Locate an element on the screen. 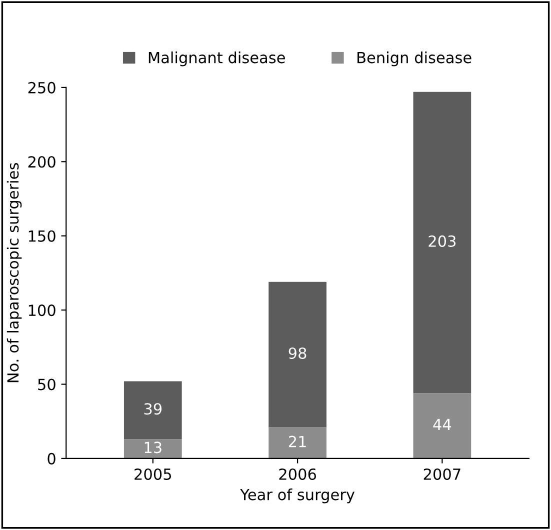 Image resolution: width=551 pixels, height=530 pixels. data-label: 98 is located at coordinates (297, 353).